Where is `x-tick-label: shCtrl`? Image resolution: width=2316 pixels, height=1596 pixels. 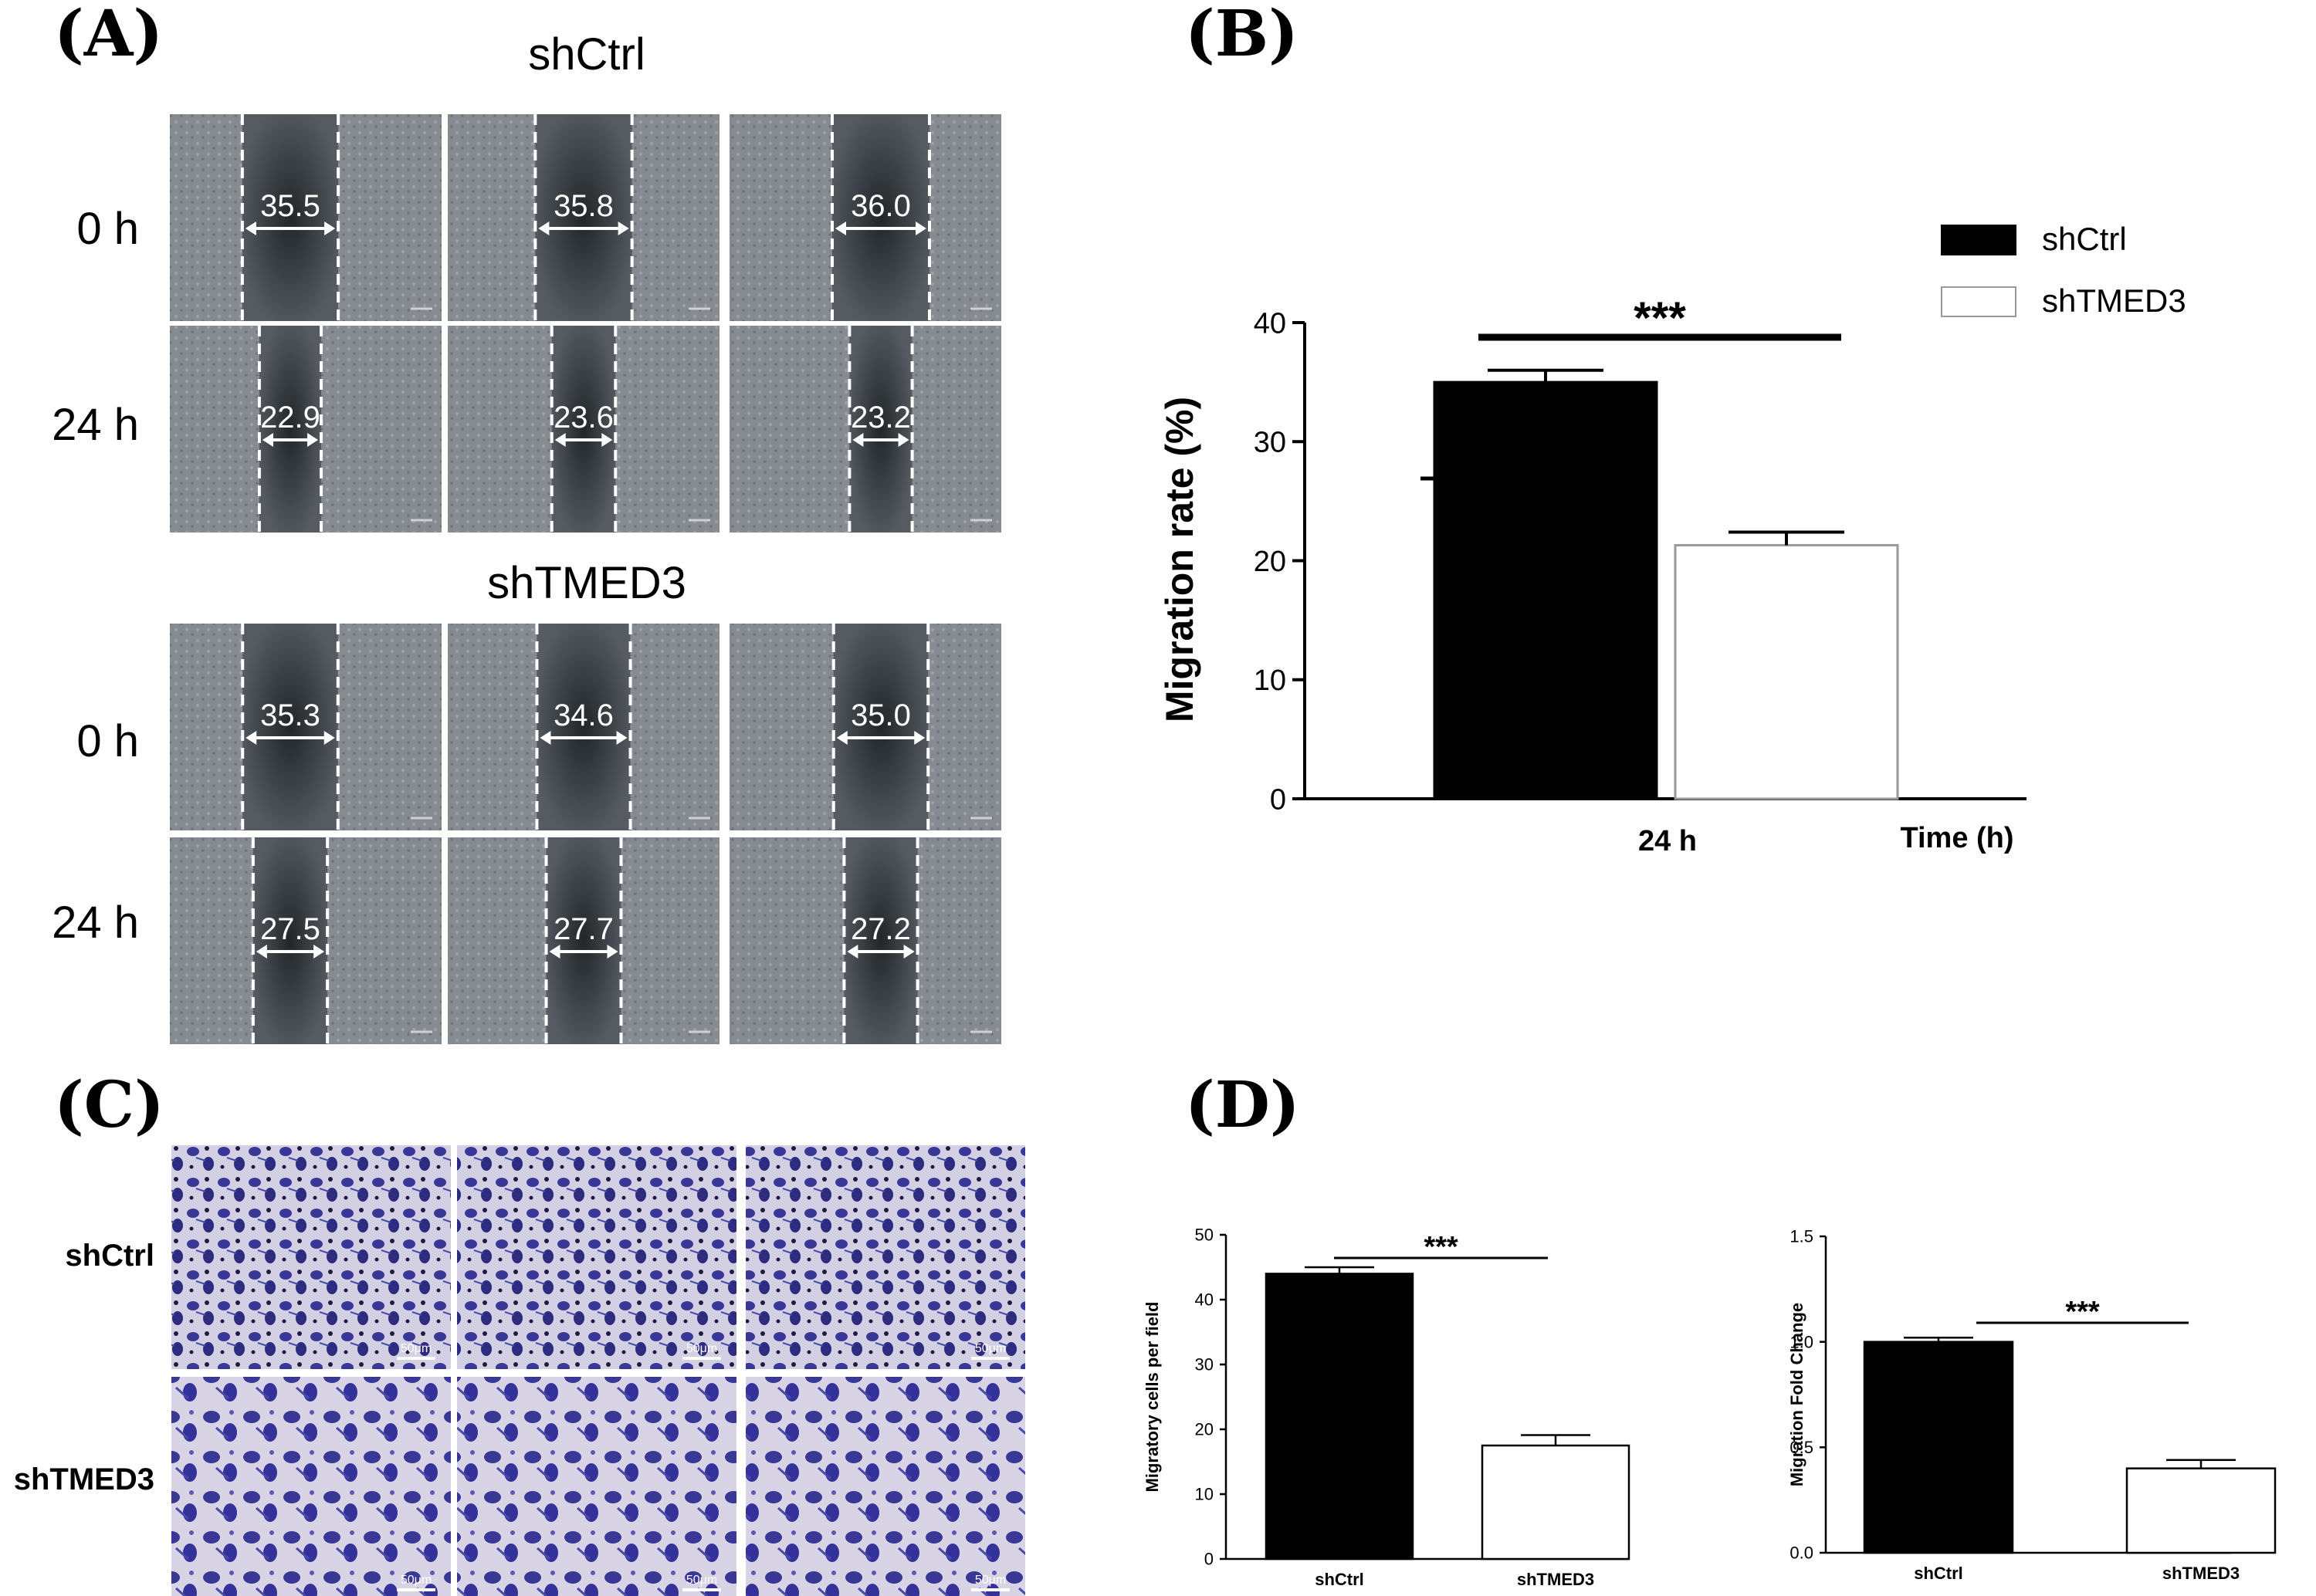
x-tick-label: shCtrl is located at coordinates (1938, 1574).